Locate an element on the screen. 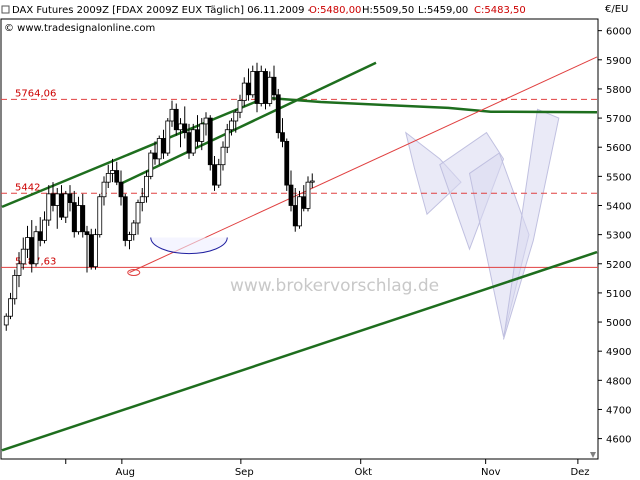  y-tick-label: 5900 is located at coordinates (618, 61).